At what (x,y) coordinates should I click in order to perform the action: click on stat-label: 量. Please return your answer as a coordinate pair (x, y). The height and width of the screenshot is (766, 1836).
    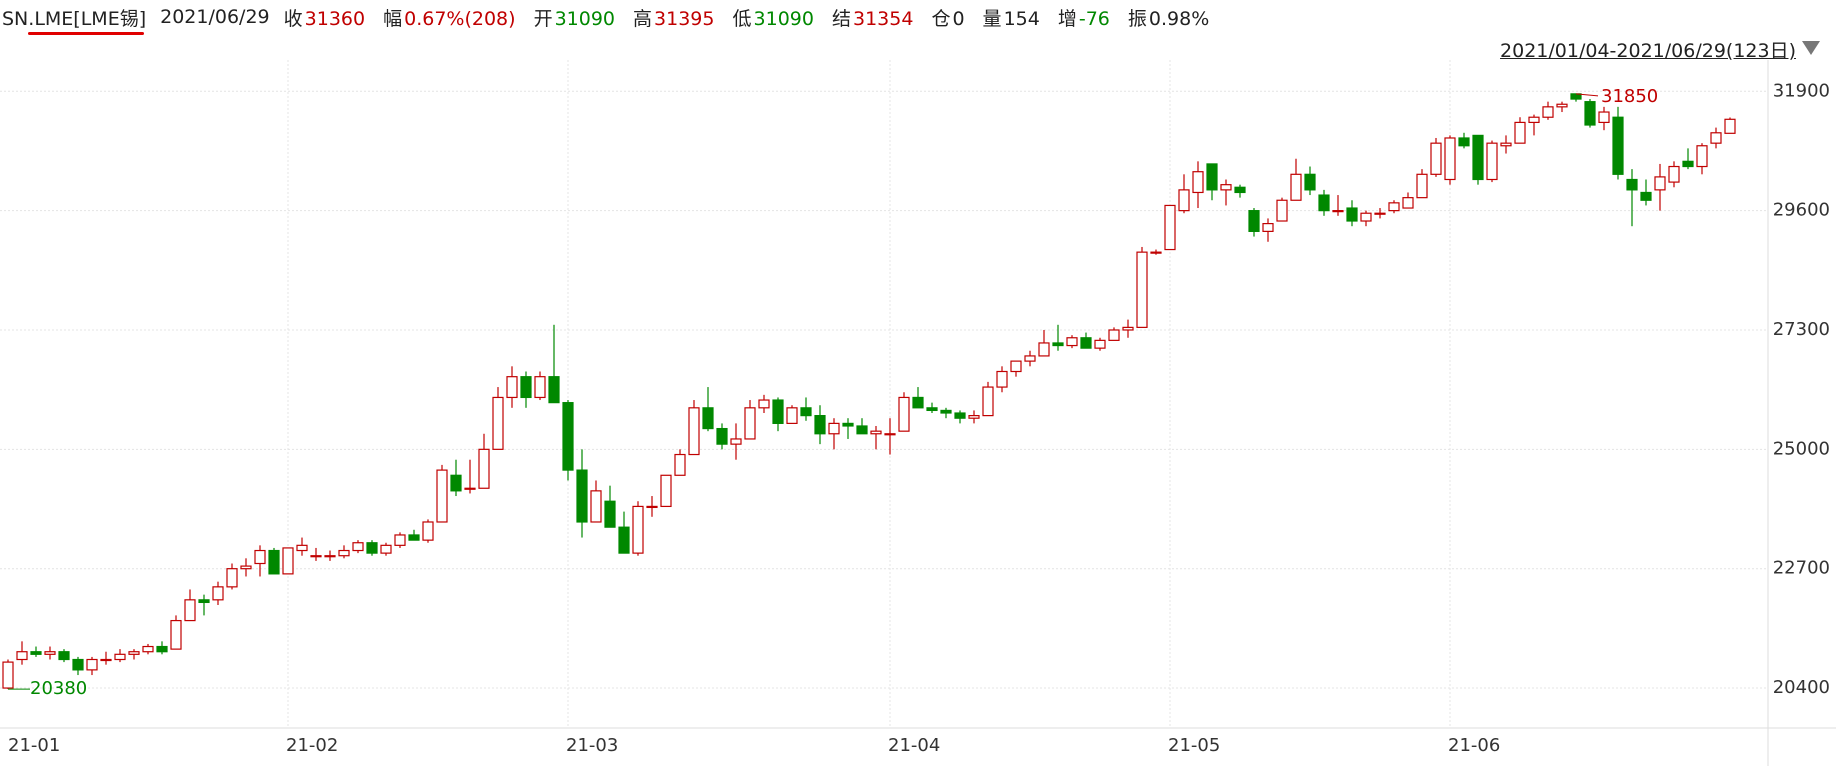
    Looking at the image, I should click on (992, 18).